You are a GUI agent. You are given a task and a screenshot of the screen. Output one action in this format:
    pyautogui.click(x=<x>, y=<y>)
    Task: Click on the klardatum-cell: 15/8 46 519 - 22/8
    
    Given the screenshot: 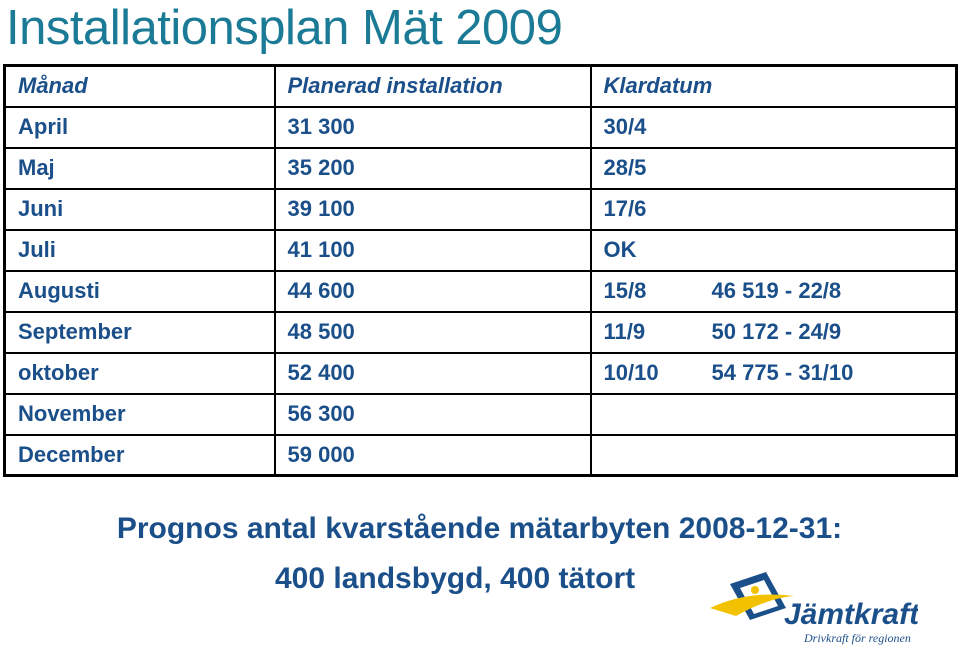 What is the action you would take?
    pyautogui.click(x=773, y=291)
    